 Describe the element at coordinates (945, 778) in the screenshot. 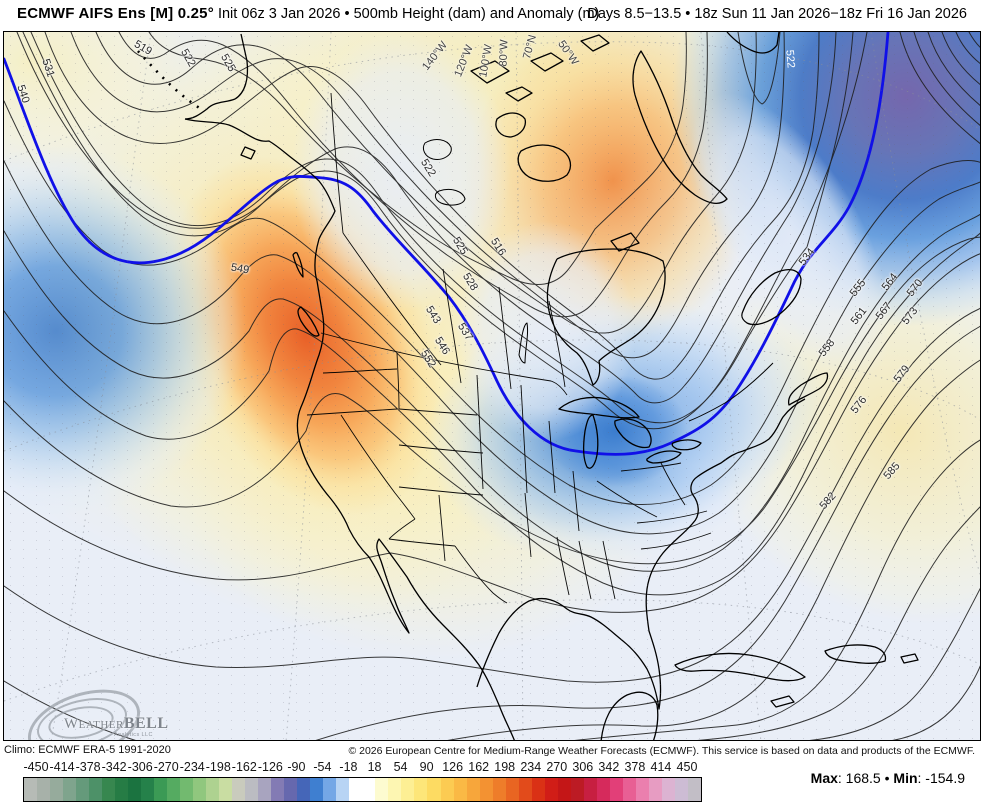

I see `min-value: -154.9` at that location.